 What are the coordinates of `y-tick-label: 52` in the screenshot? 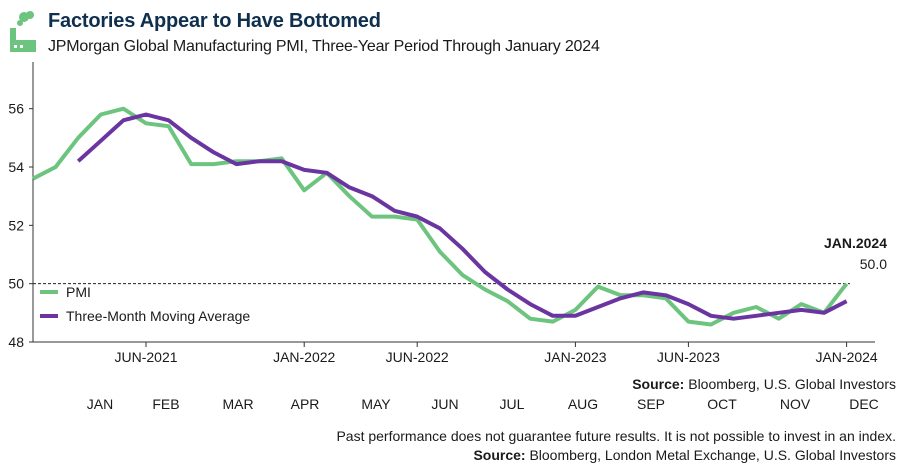 It's located at (16, 225).